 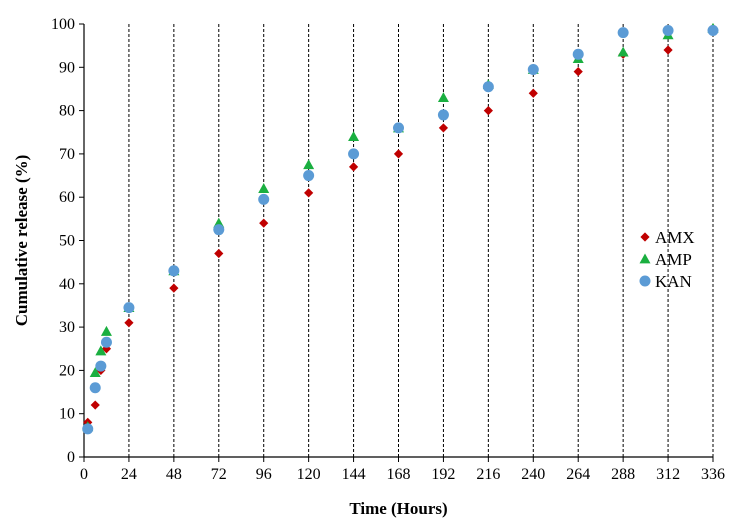 I want to click on y-tick-label-70: 70, so click(x=67, y=154).